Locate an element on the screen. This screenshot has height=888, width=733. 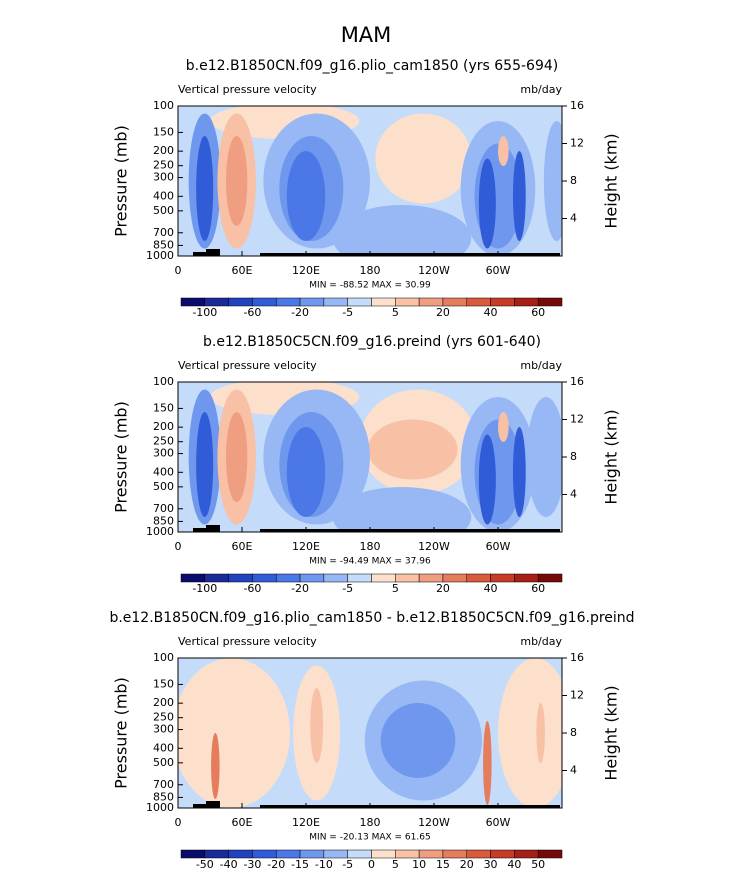
x-tick-label: 180 is located at coordinates (370, 270).